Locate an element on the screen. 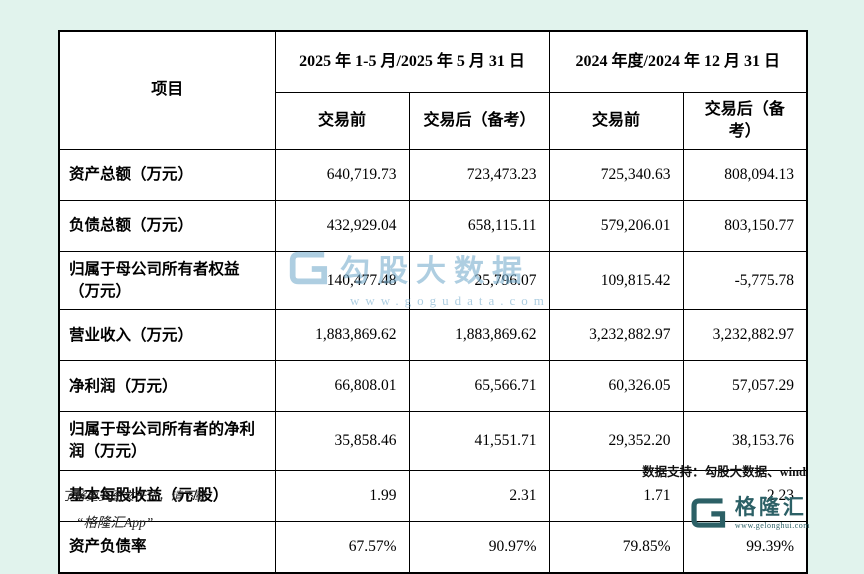 This screenshot has height=574, width=864. cell-value: 2.23 is located at coordinates (745, 495).